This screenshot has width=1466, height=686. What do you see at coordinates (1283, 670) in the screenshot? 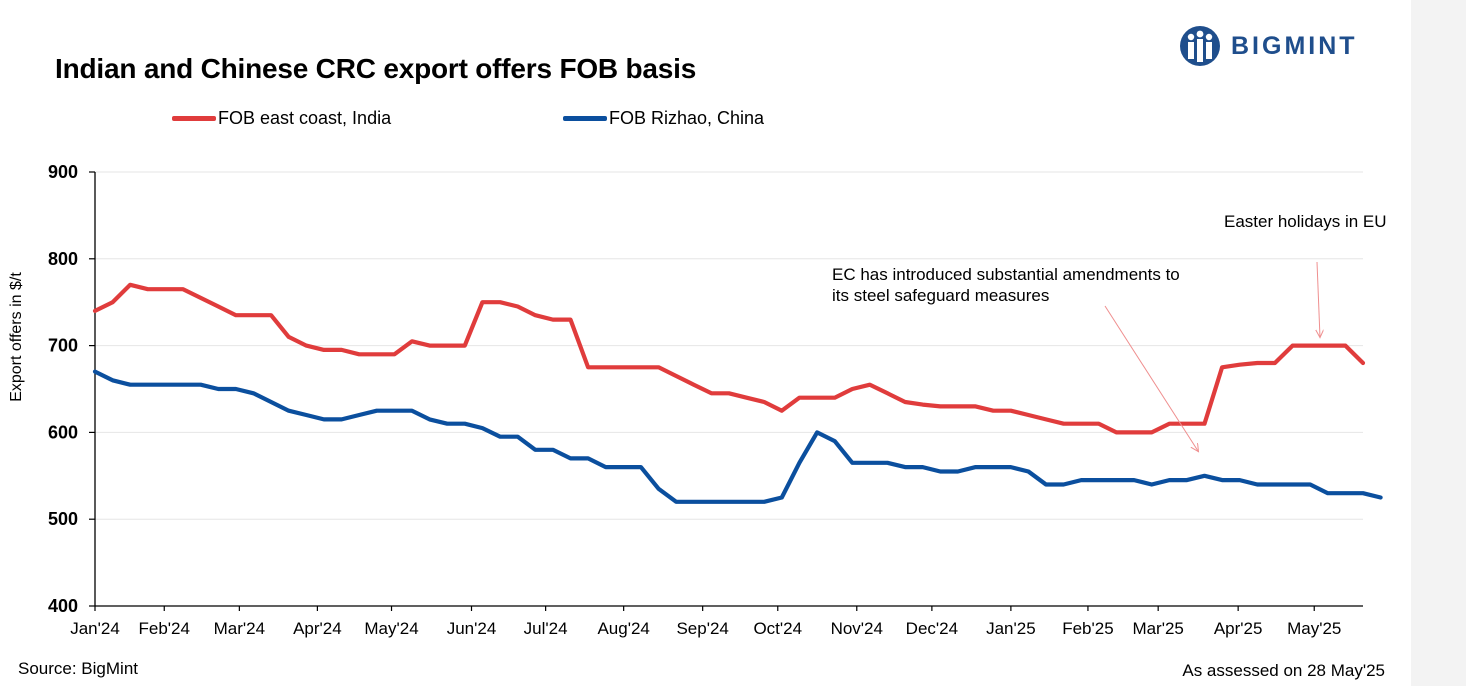
I see `assessed-note: As assessed on 28 May'25` at bounding box center [1283, 670].